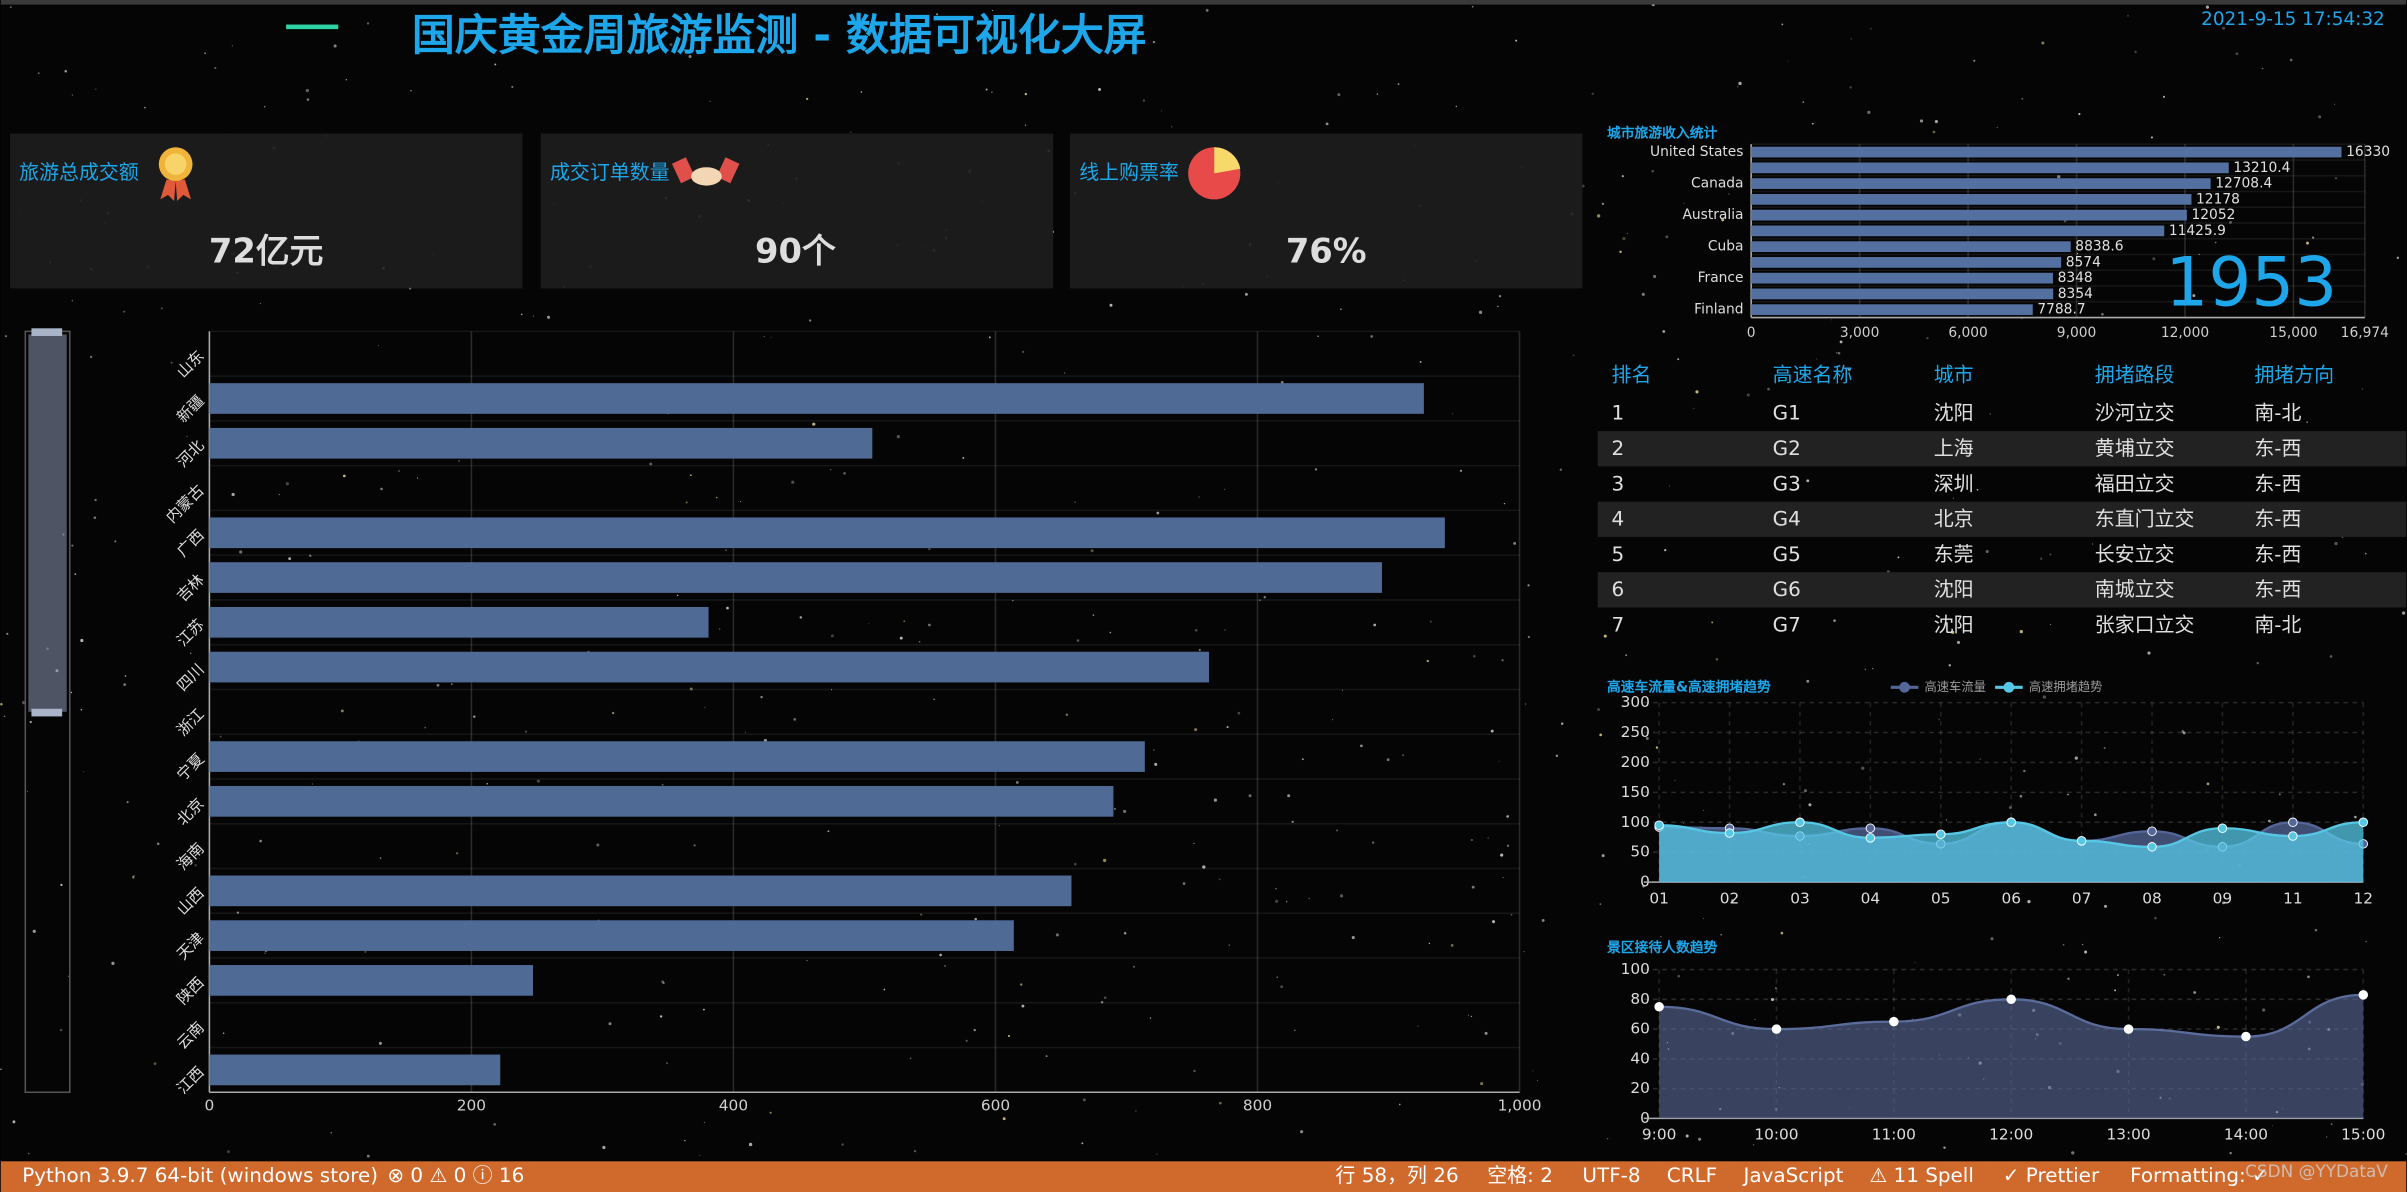 The height and width of the screenshot is (1192, 2407). Describe the element at coordinates (2277, 413) in the screenshot. I see `table-cell: 南-北` at that location.